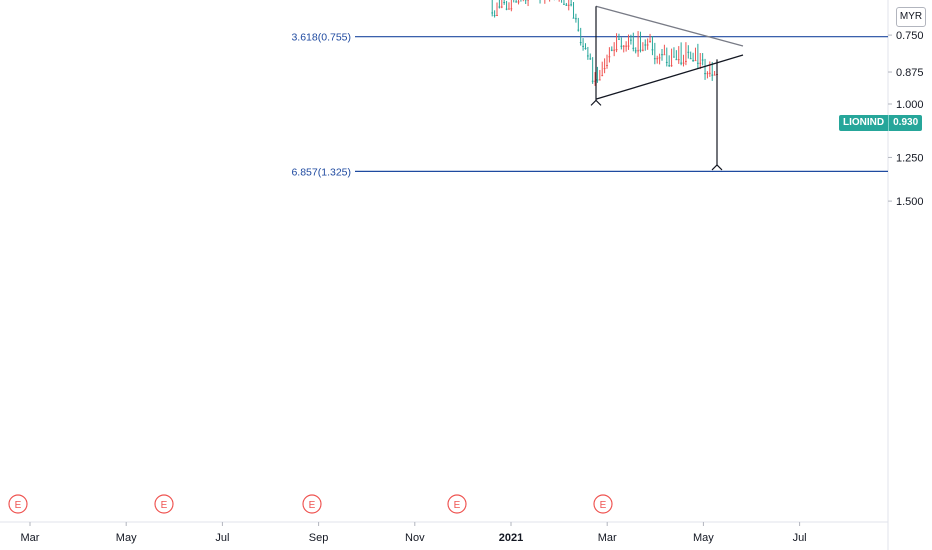 This screenshot has height=550, width=932. What do you see at coordinates (910, 202) in the screenshot?
I see `price-tick-label: 1.500` at bounding box center [910, 202].